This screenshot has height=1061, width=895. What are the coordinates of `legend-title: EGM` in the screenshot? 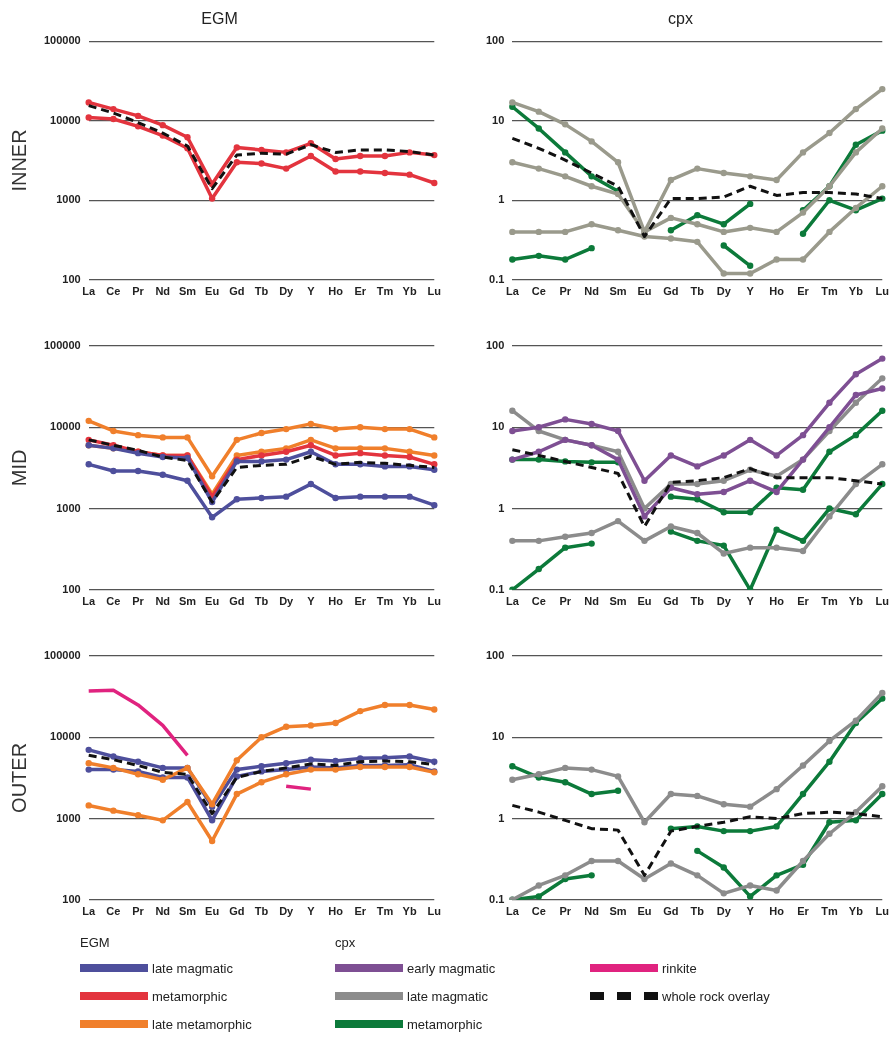 It's located at (95, 943).